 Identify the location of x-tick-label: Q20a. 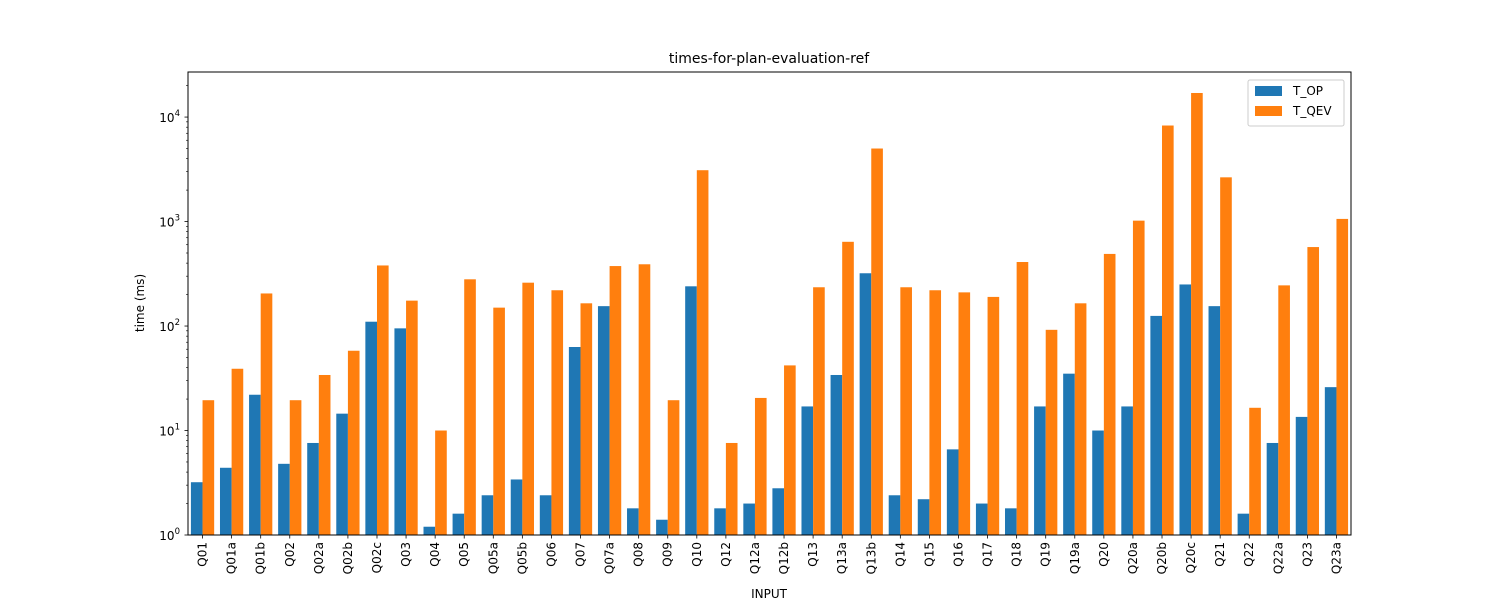
(1133, 558).